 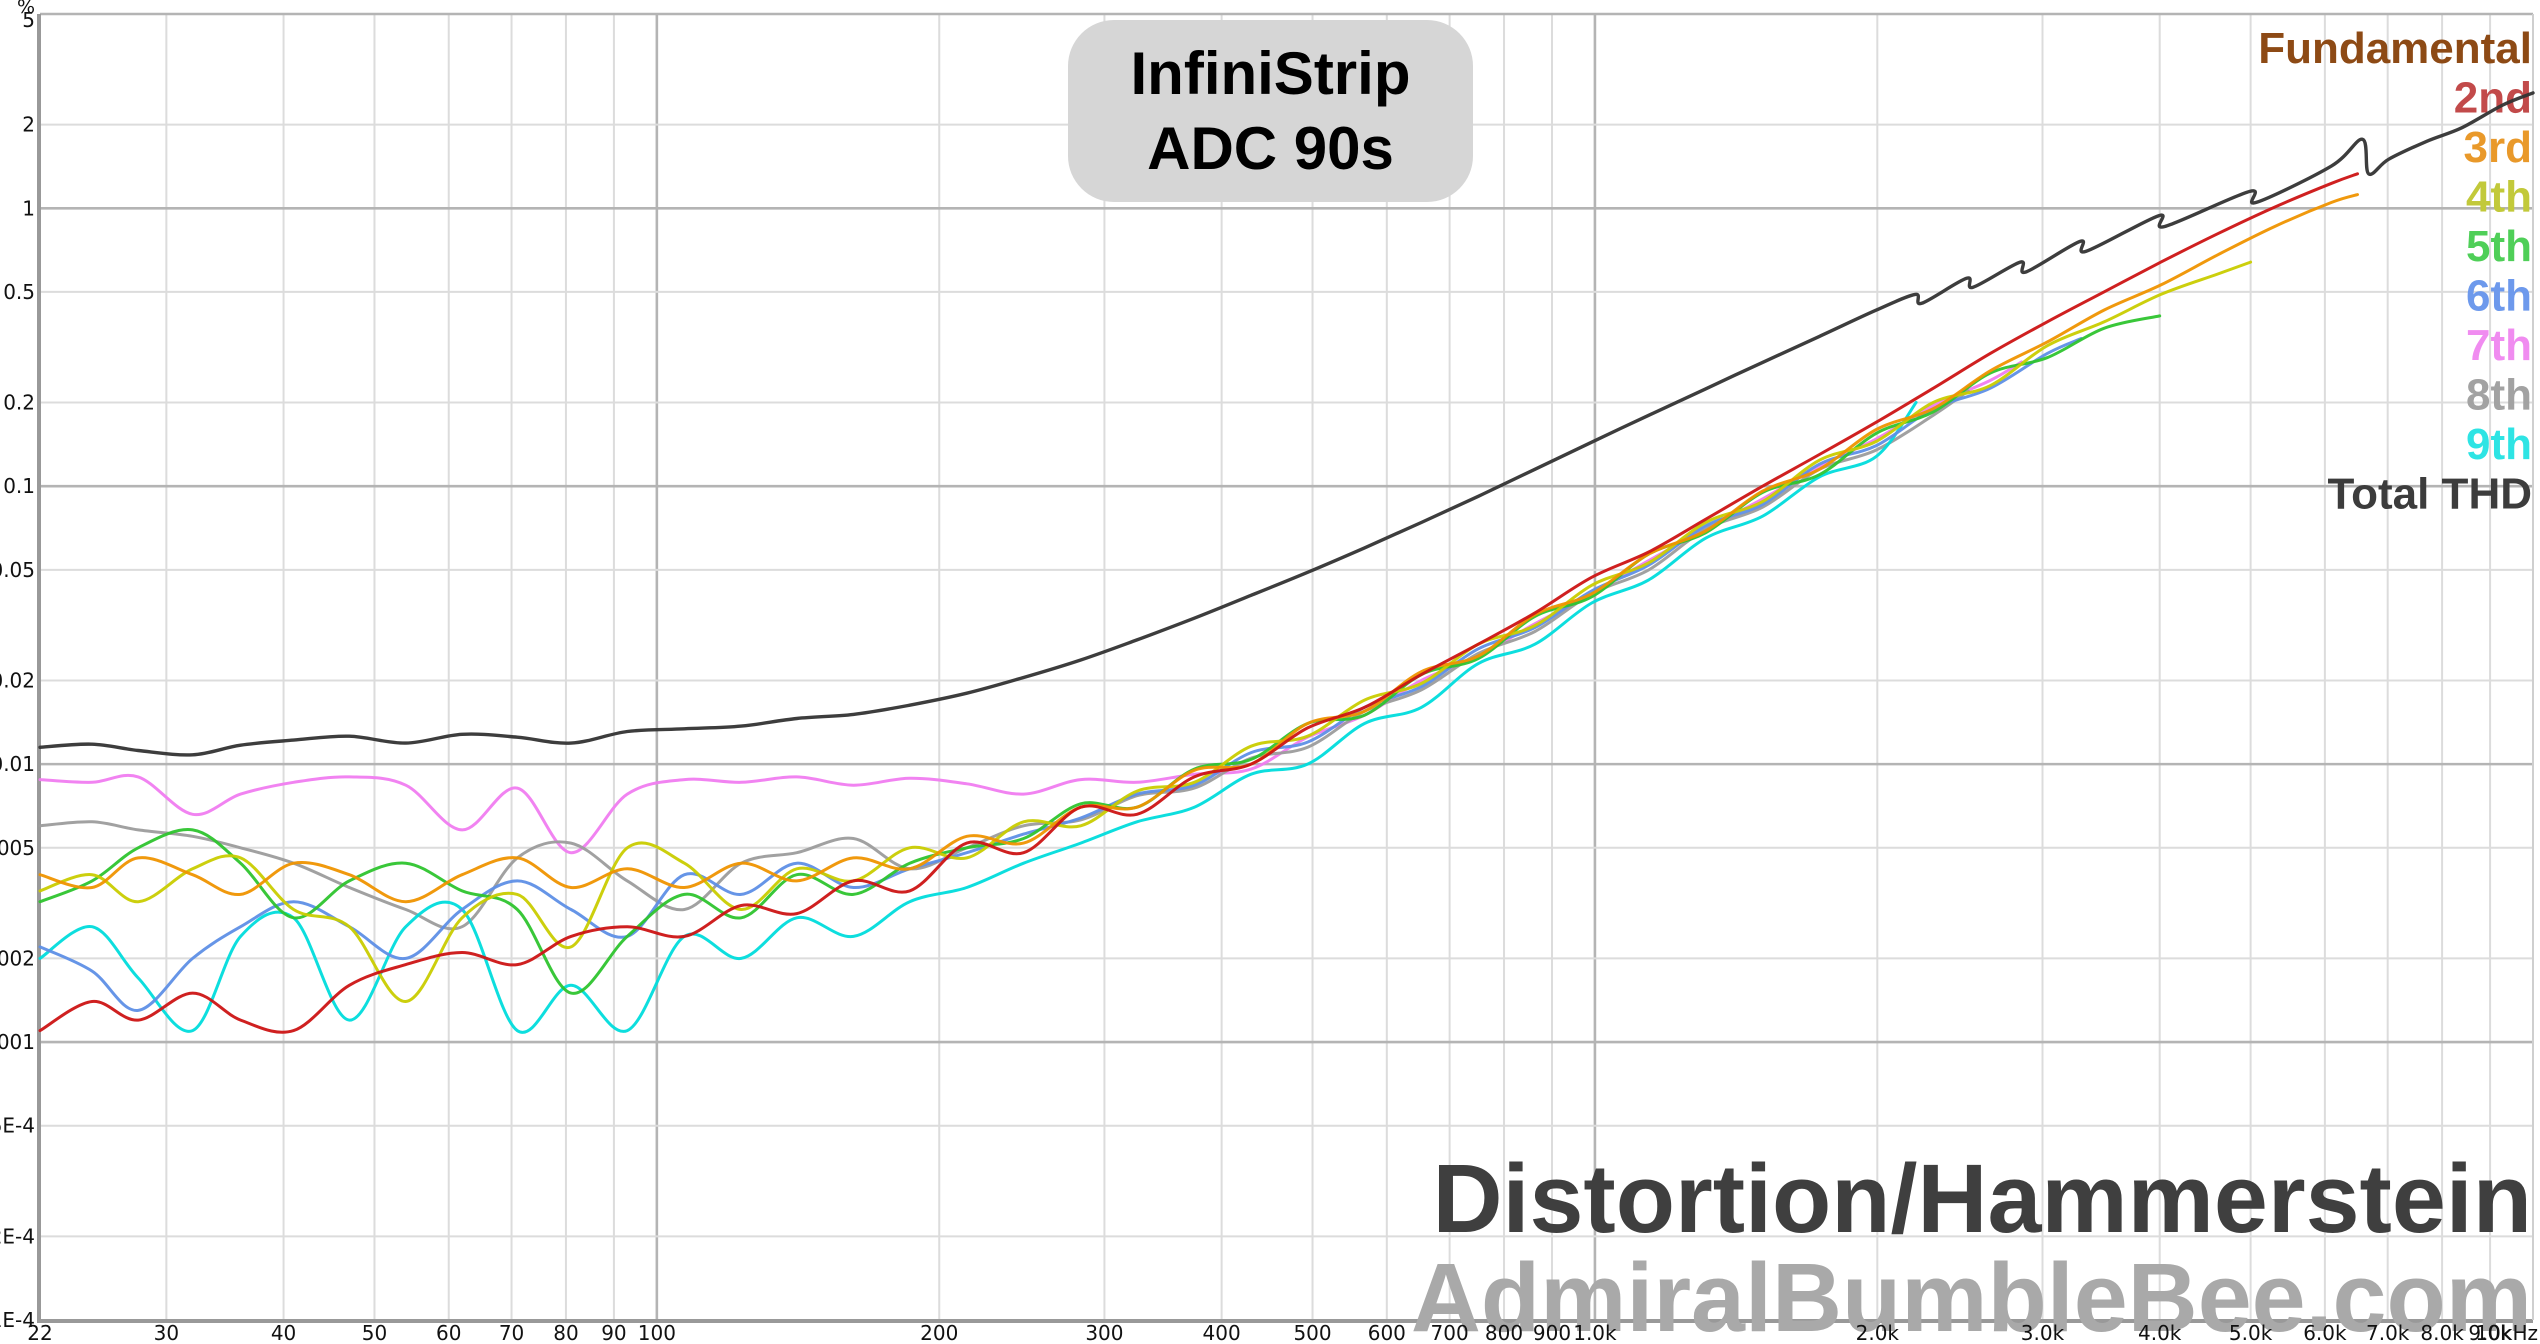 I want to click on y-tick-label: 2, so click(x=28, y=125).